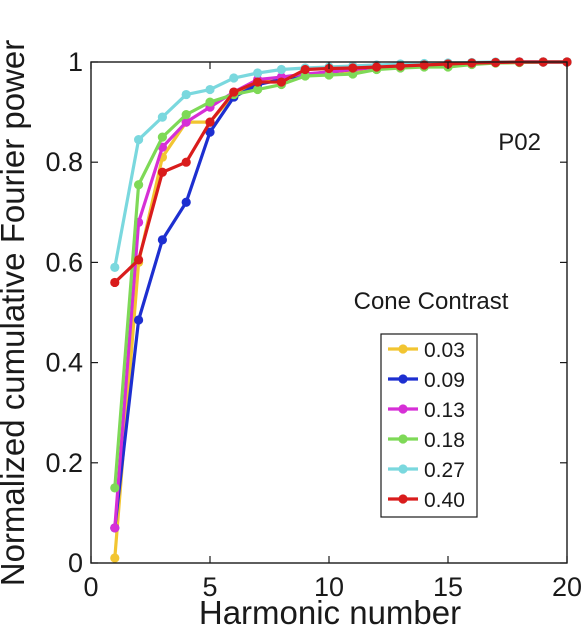 Image resolution: width=584 pixels, height=634 pixels. Describe the element at coordinates (431, 301) in the screenshot. I see `legend-title: Cone Contrast` at that location.